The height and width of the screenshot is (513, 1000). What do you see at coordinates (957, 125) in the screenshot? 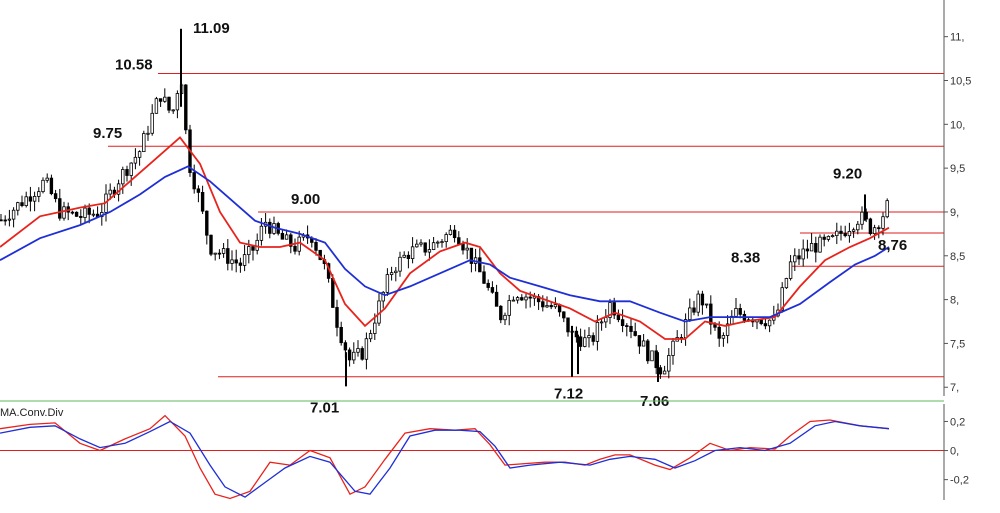
I see `price-axis-tick-label: 10,` at bounding box center [957, 125].